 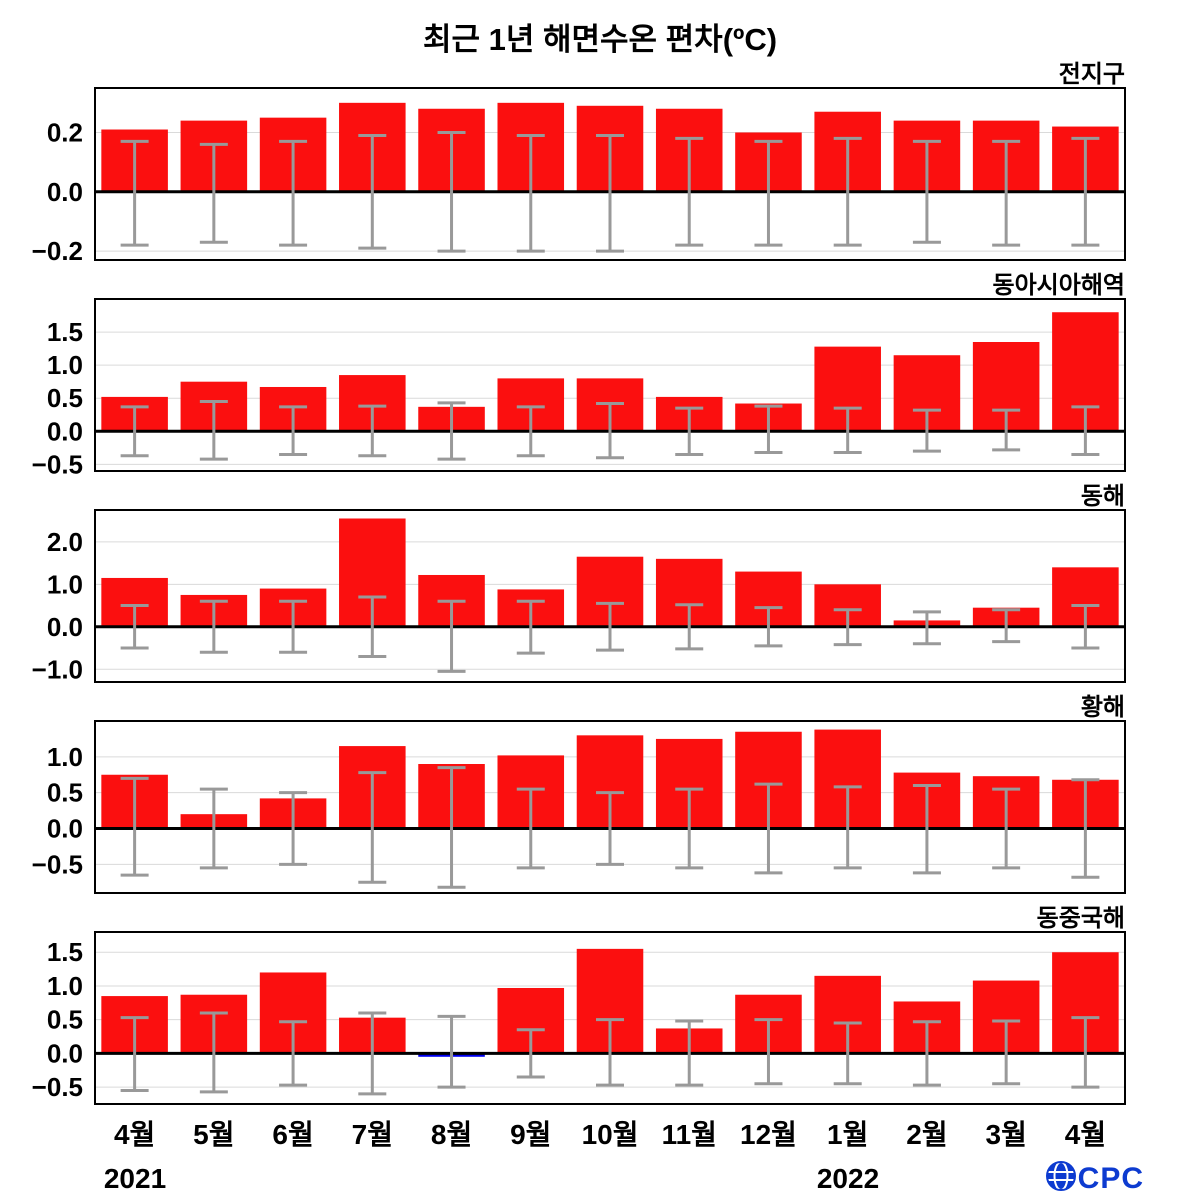 I want to click on y-tick-label: −0.2, so click(x=57, y=250).